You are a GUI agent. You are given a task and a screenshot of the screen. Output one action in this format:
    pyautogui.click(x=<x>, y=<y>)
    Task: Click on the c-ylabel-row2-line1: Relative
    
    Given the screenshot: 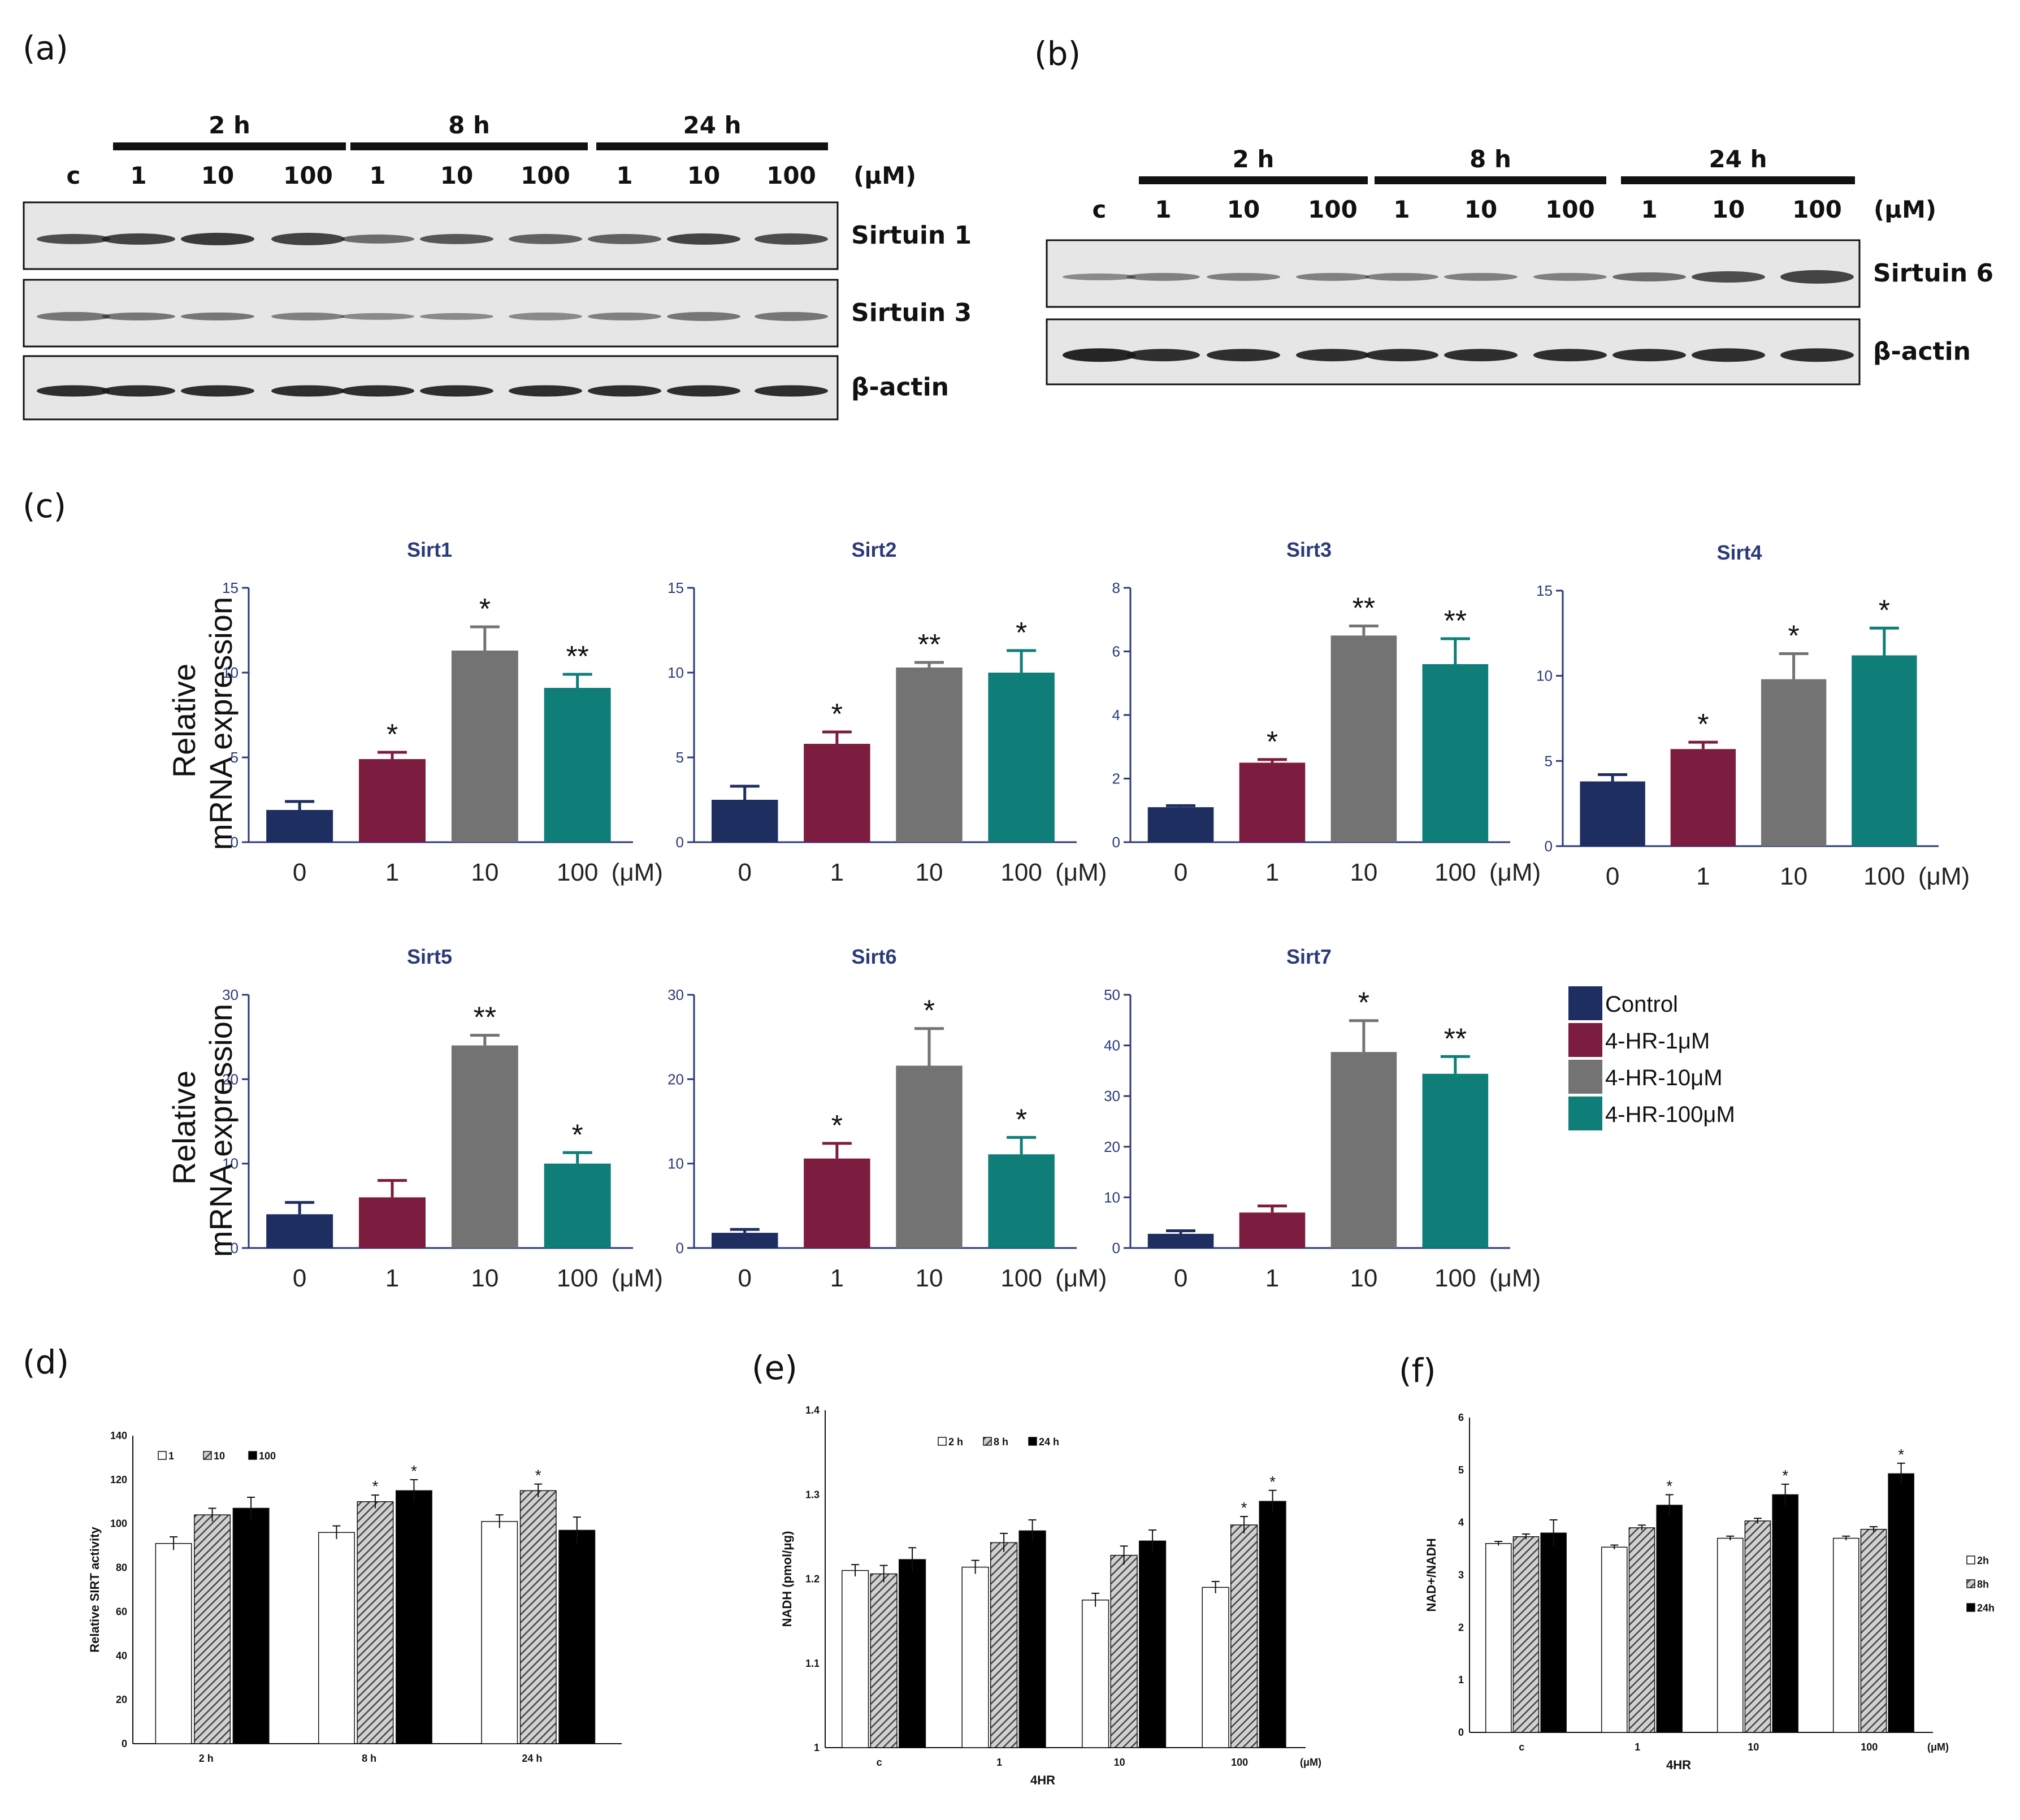 What is the action you would take?
    pyautogui.click(x=184, y=1128)
    